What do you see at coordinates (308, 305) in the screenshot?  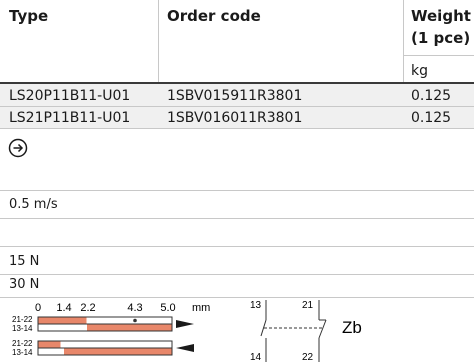 I see `terminal-label: 21` at bounding box center [308, 305].